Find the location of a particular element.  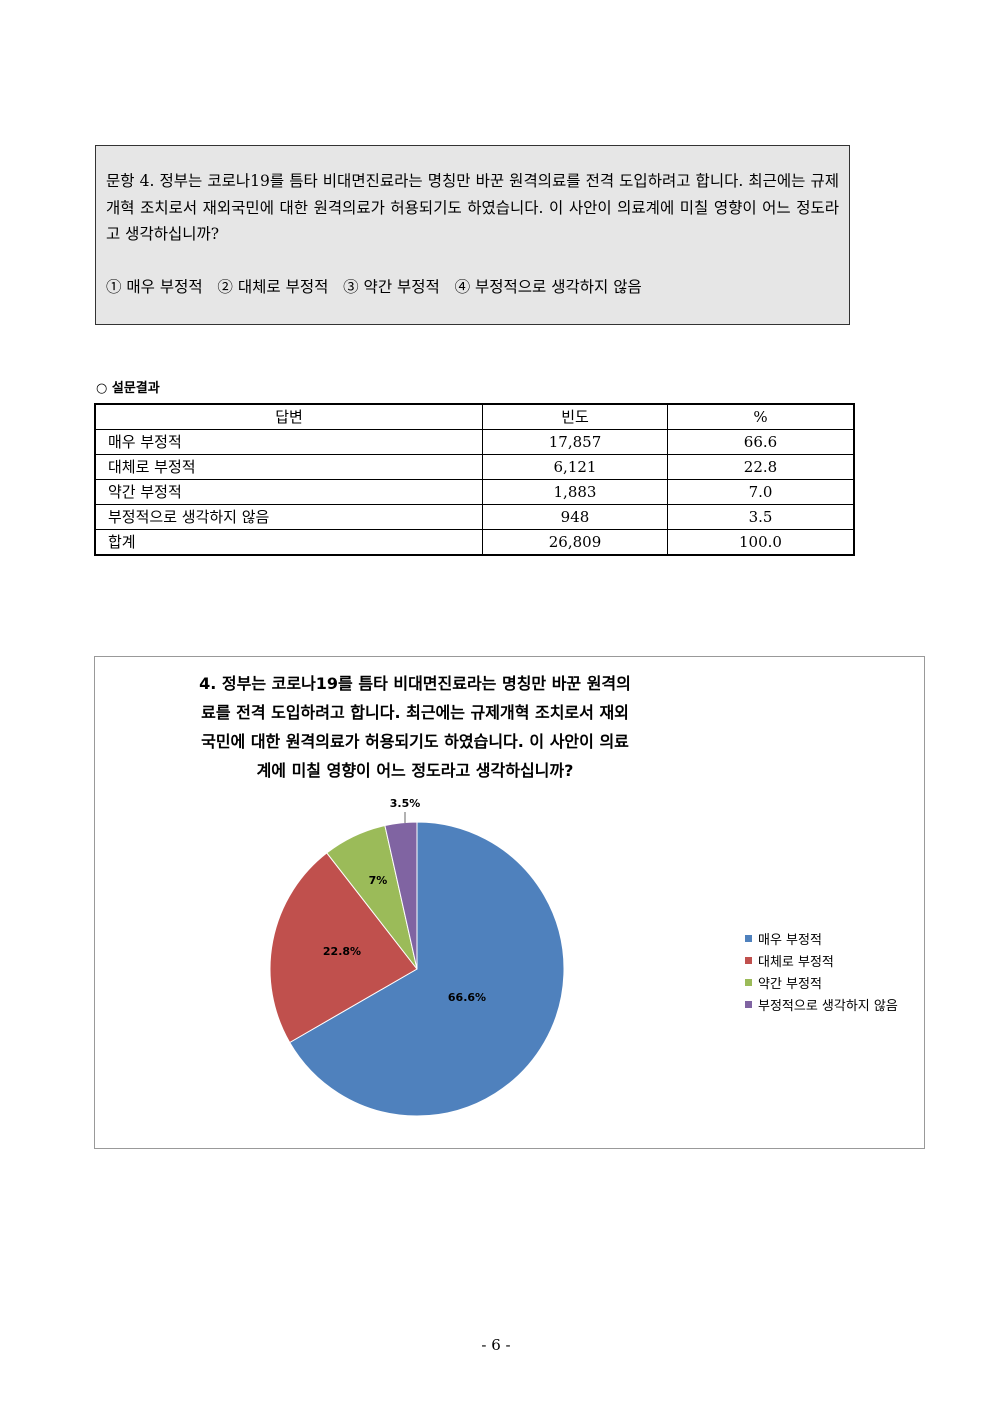

results-title: ○ 설문결과 is located at coordinates (128, 388).